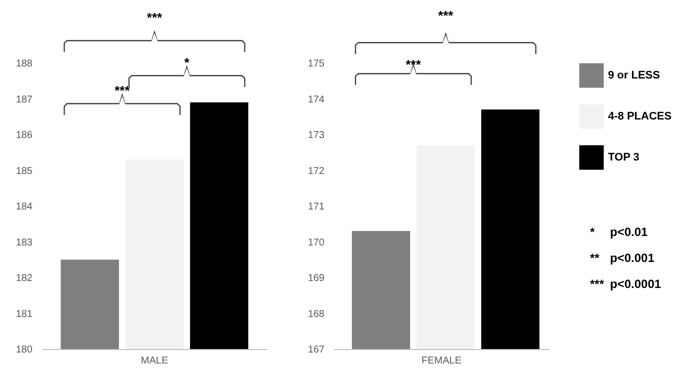 The image size is (700, 383). I want to click on y-tick-label: 186, so click(24, 135).